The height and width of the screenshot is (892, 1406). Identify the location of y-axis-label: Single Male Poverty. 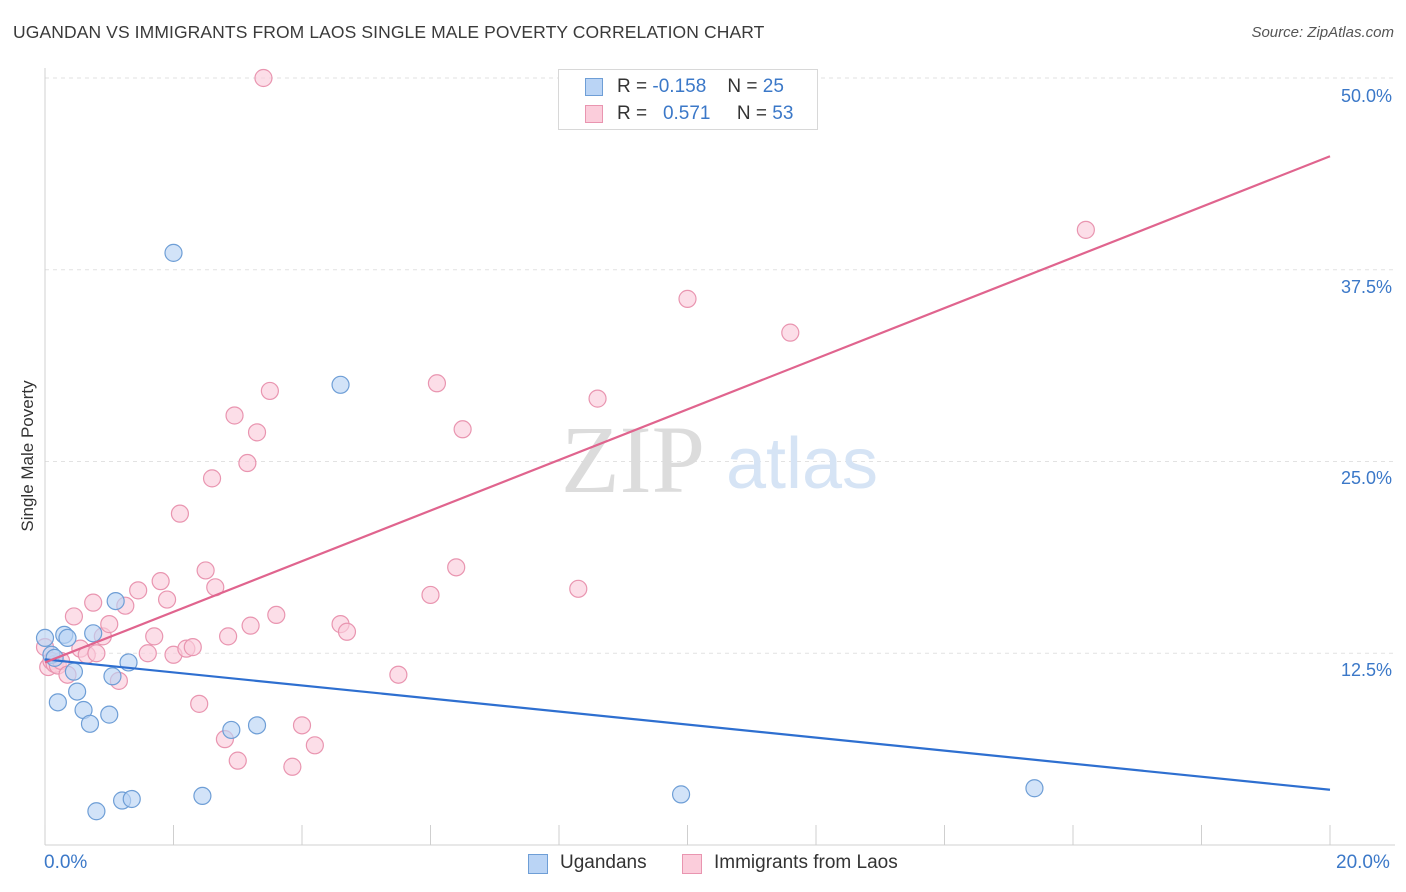
(27, 456).